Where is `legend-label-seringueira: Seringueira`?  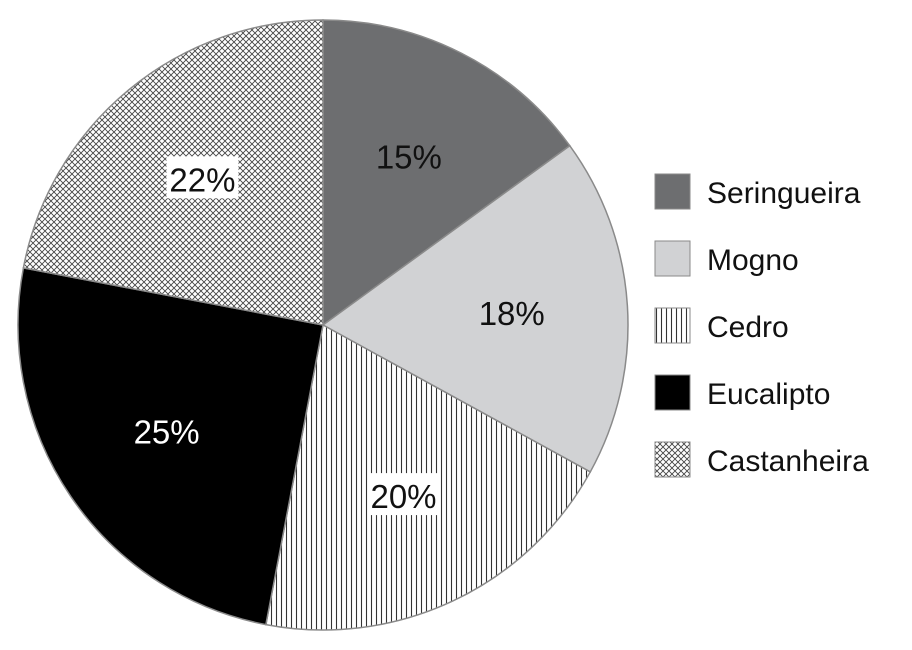
legend-label-seringueira: Seringueira is located at coordinates (784, 193).